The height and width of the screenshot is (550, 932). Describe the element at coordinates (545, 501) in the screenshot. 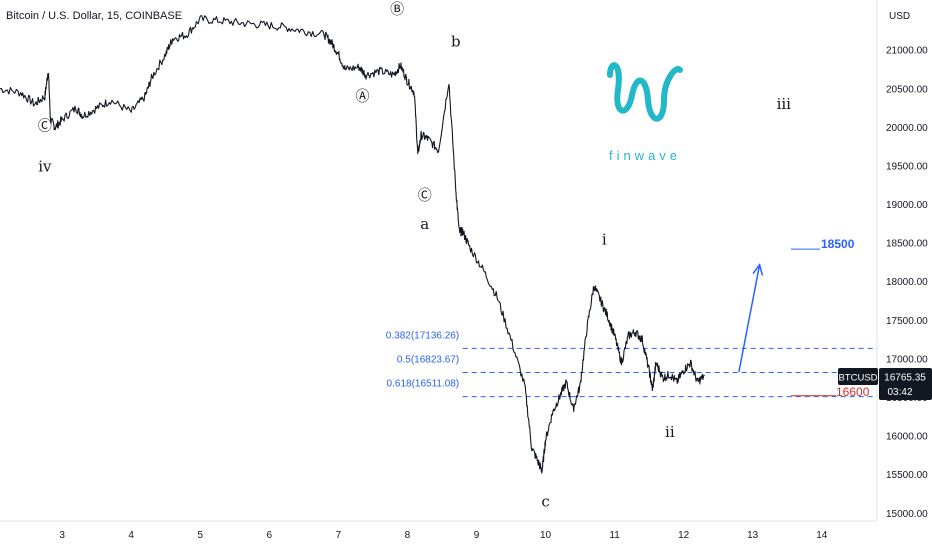

I see `wave-label: c` at that location.